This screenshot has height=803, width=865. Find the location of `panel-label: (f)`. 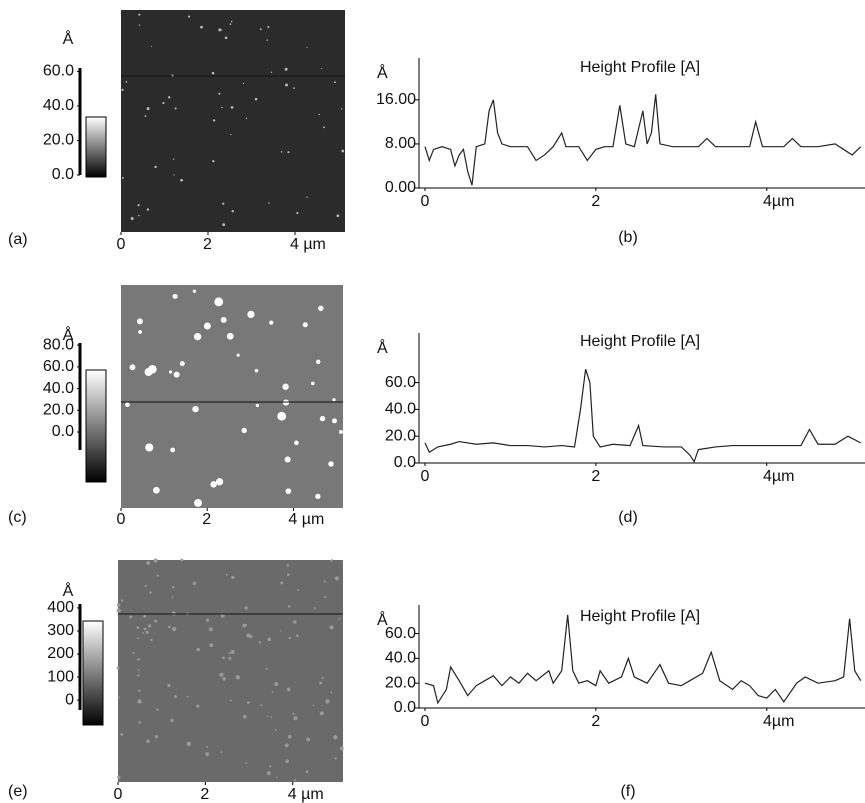

panel-label: (f) is located at coordinates (627, 791).